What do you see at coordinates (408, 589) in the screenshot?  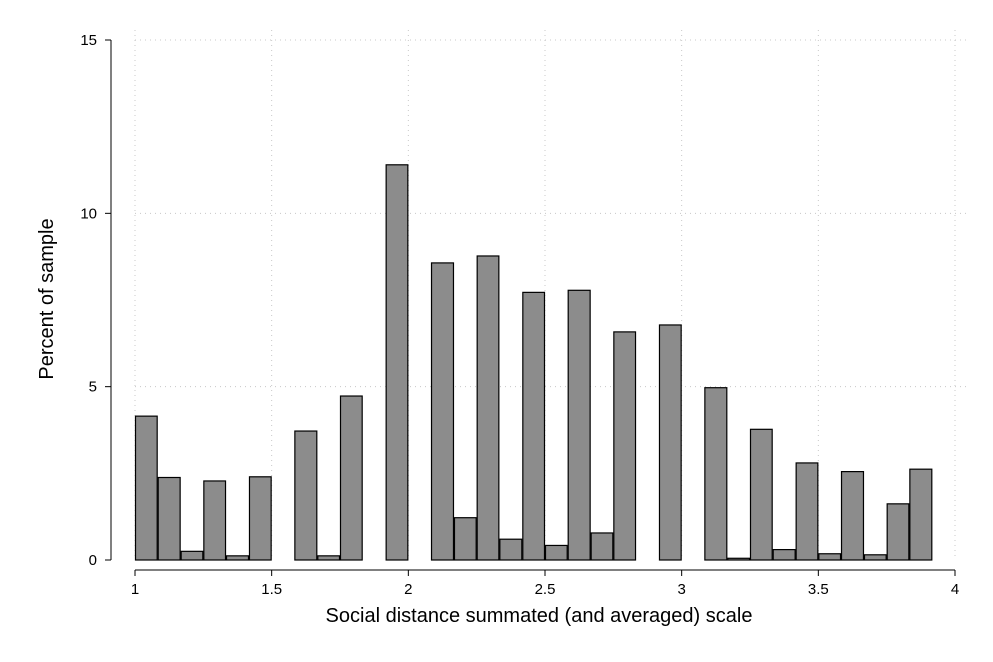 I see `x-tick-label: 2` at bounding box center [408, 589].